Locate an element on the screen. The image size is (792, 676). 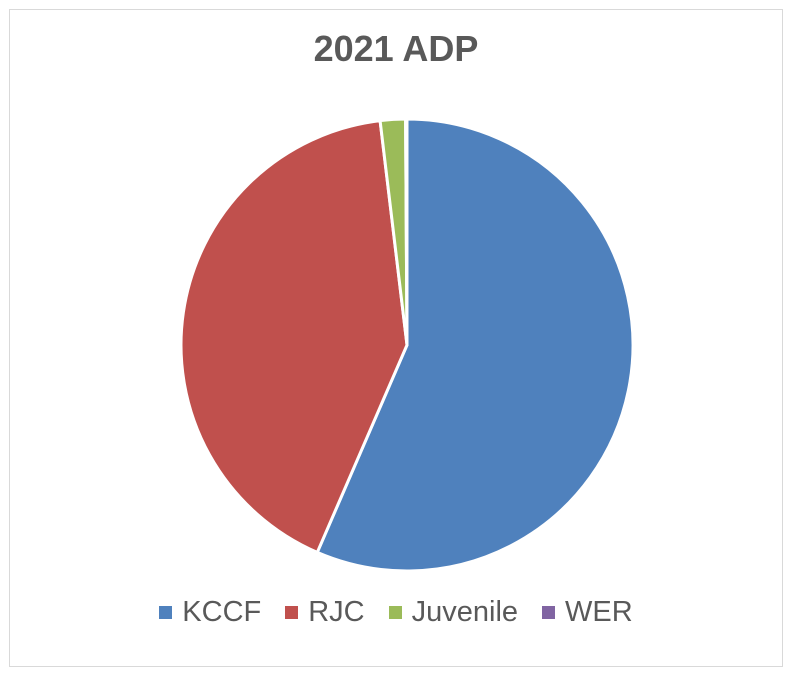
legend-item-juvenile: Juvenile is located at coordinates (453, 612).